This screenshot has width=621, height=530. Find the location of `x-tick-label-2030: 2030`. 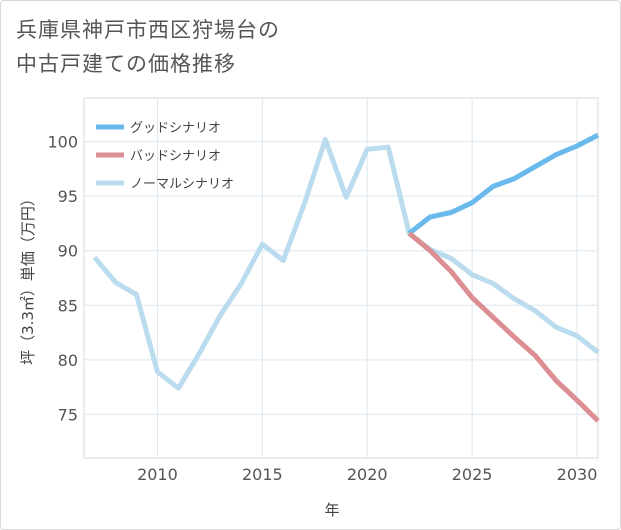

x-tick-label-2030: 2030 is located at coordinates (577, 474).